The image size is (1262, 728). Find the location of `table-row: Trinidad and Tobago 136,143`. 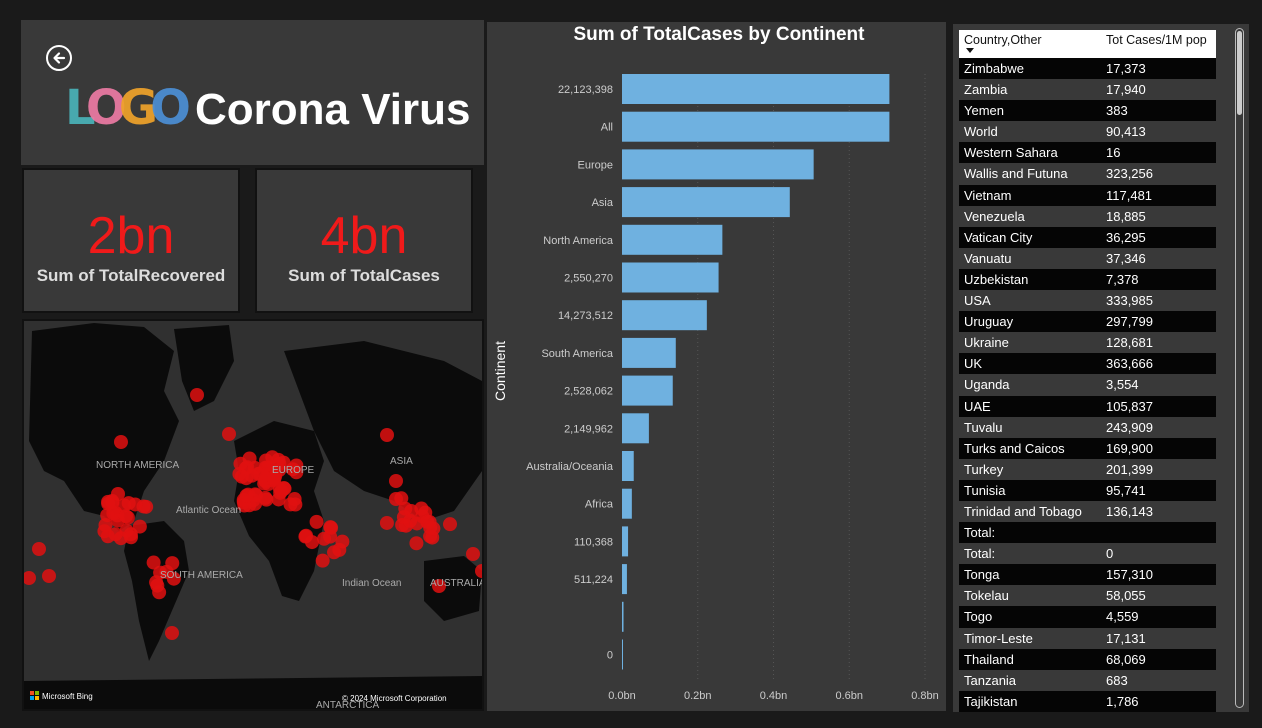

table-row: Trinidad and Tobago 136,143 is located at coordinates (1087, 511).